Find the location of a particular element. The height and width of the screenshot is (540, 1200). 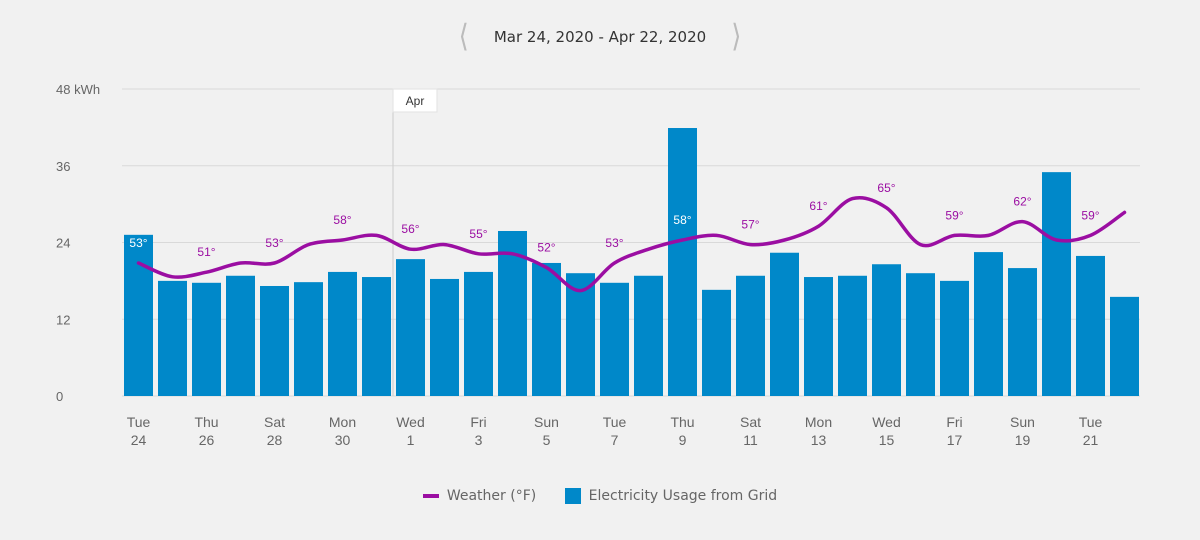

x-tick-date: 1 is located at coordinates (411, 440).